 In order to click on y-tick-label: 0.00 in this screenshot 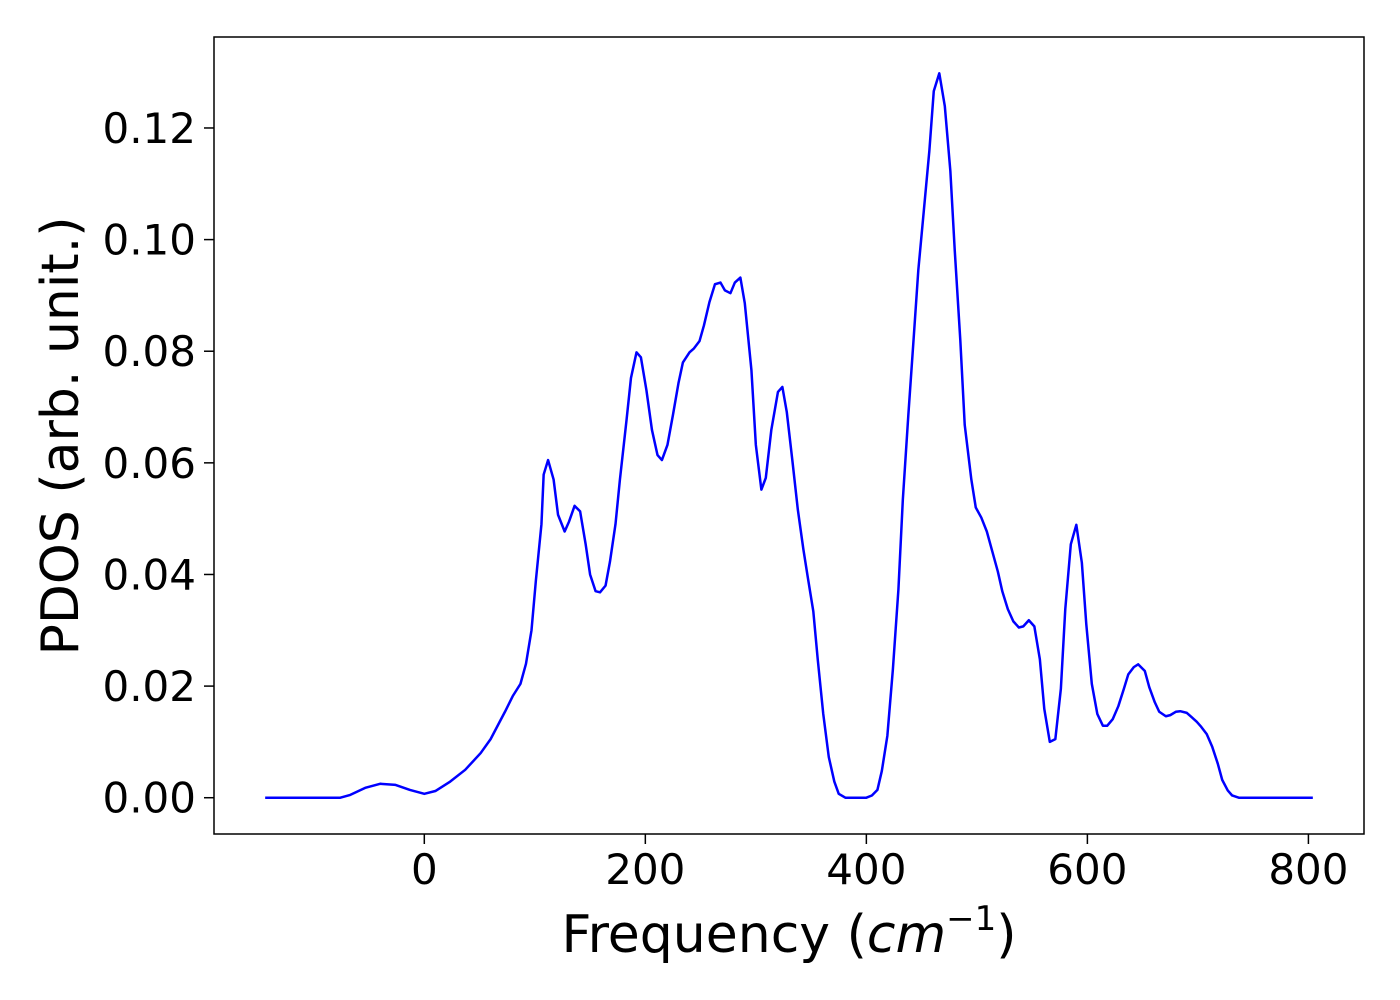, I will do `click(149, 798)`.